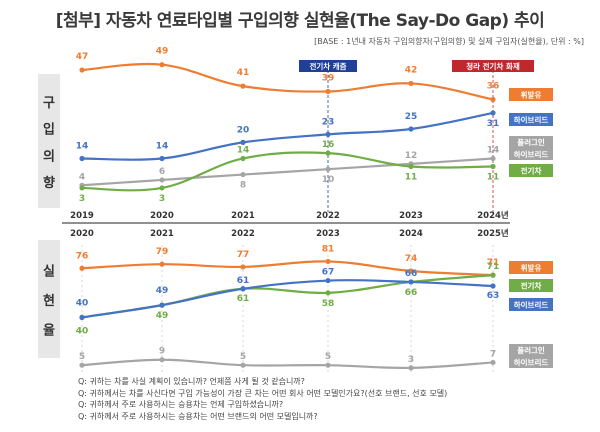 The image size is (600, 432). Describe the element at coordinates (243, 255) in the screenshot. I see `data-label: 77` at that location.